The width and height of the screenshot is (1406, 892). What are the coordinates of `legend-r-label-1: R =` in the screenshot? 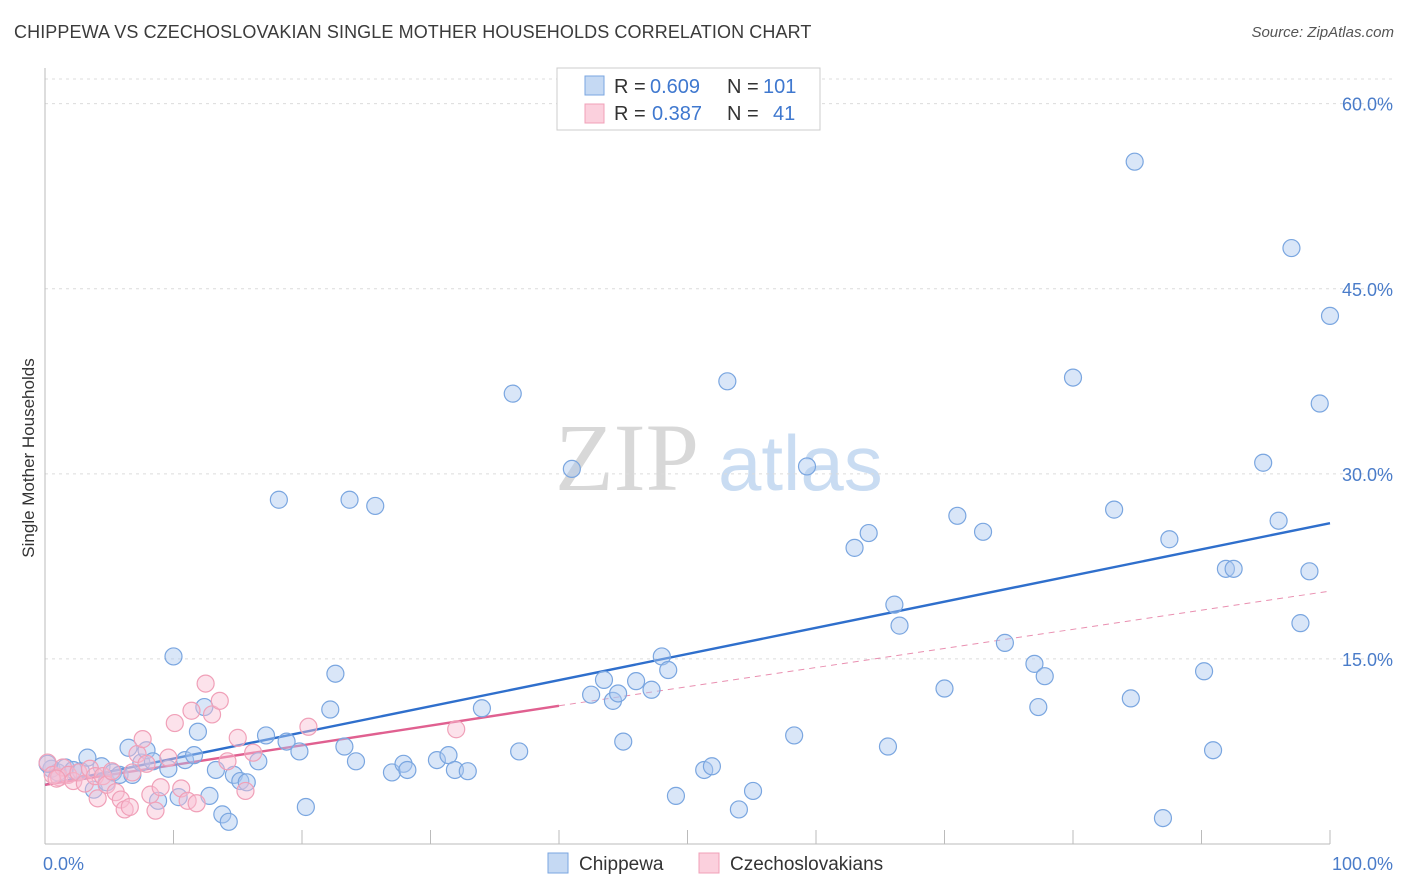 It's located at (630, 87).